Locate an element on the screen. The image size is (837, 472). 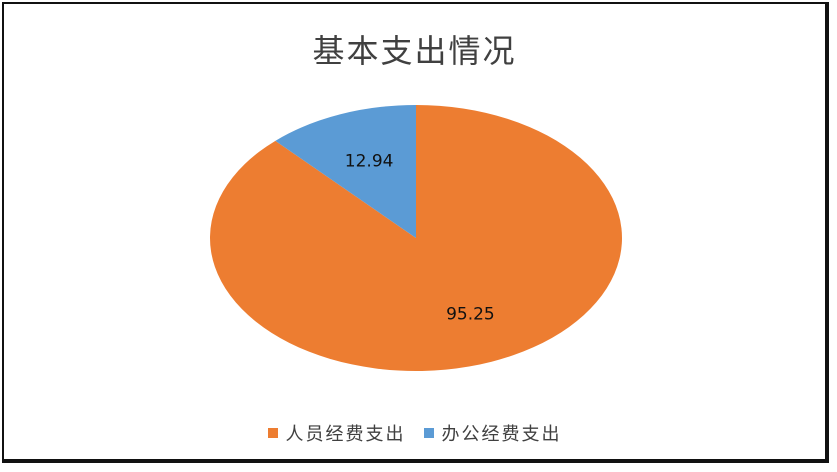
legend-swatch-personnel is located at coordinates (272, 433).